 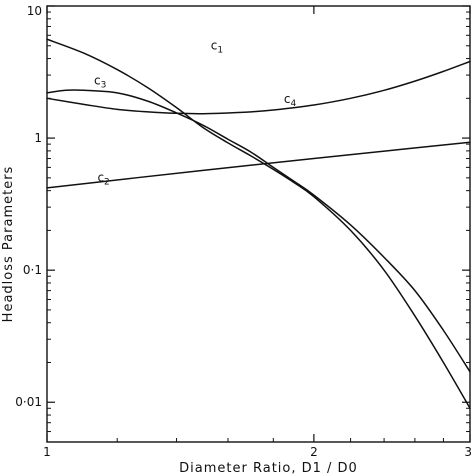 I want to click on x-tick-label: 2, so click(x=314, y=452).